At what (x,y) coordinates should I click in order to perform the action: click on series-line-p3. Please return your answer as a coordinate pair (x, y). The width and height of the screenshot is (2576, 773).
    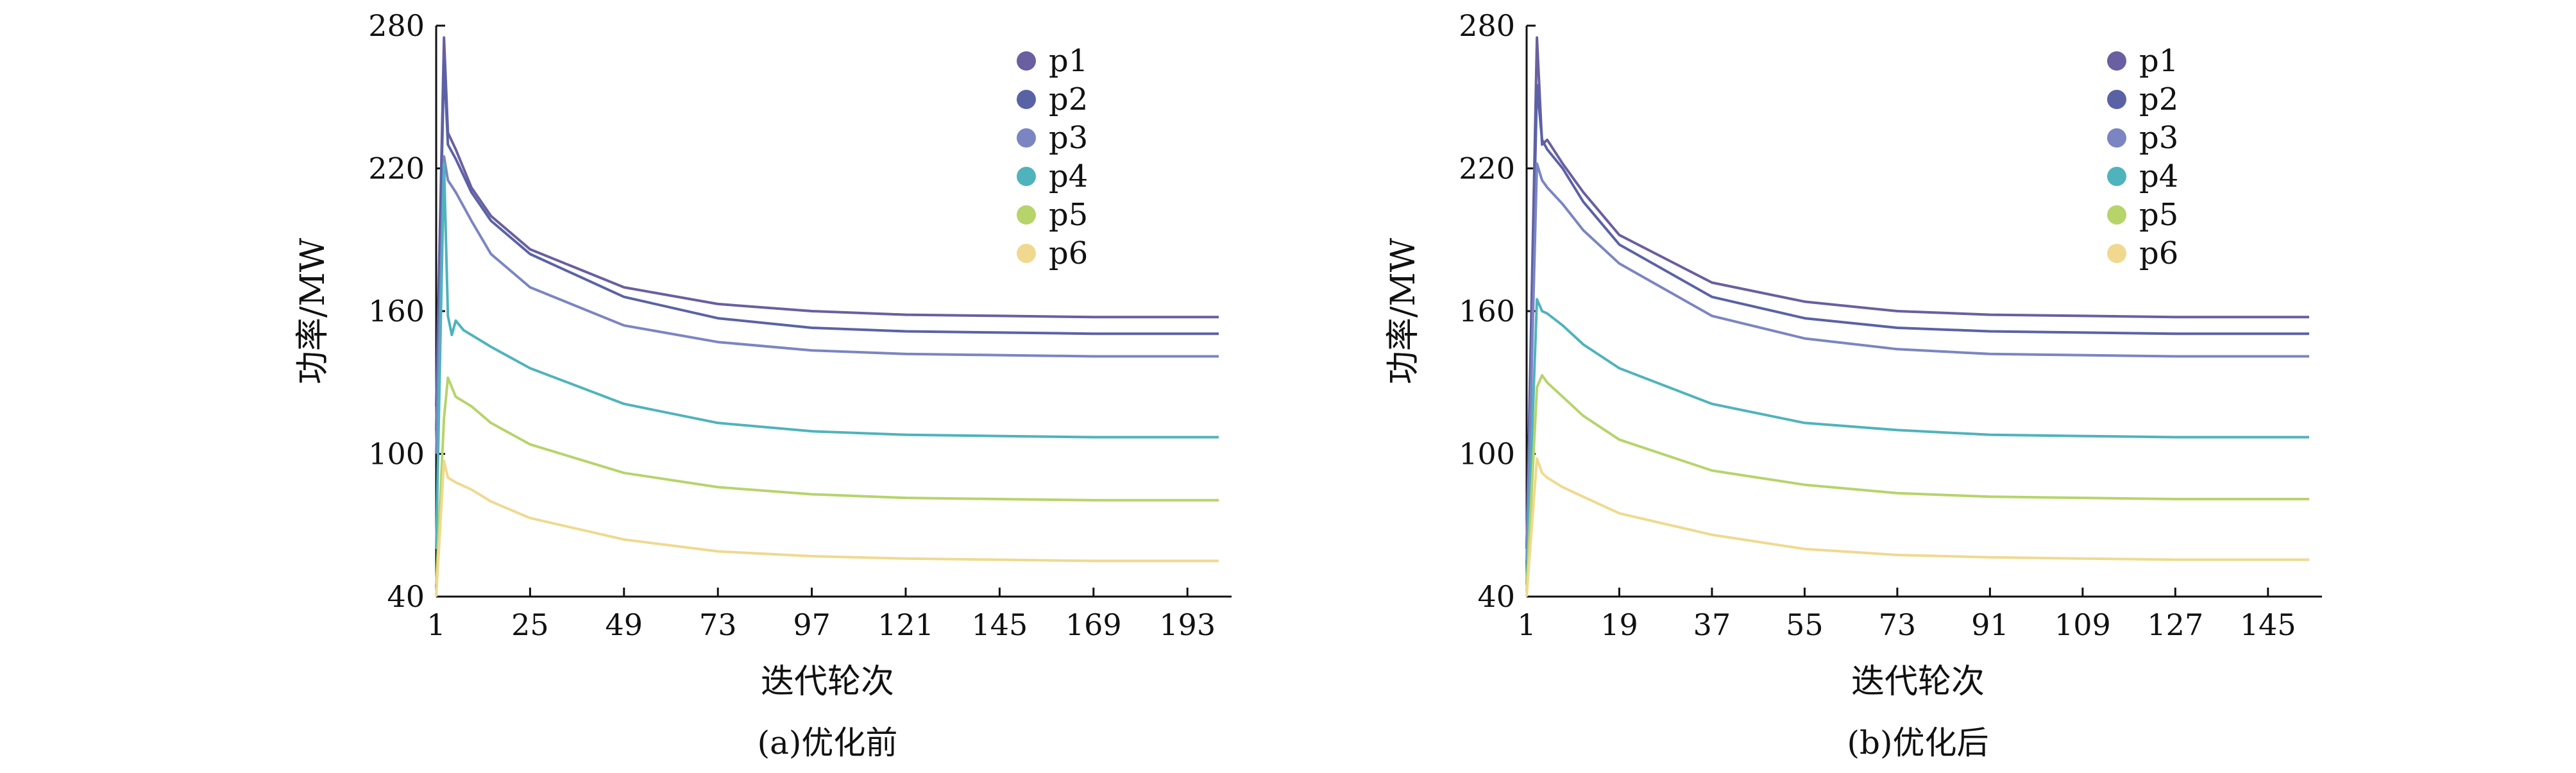
    Looking at the image, I should click on (827, 304).